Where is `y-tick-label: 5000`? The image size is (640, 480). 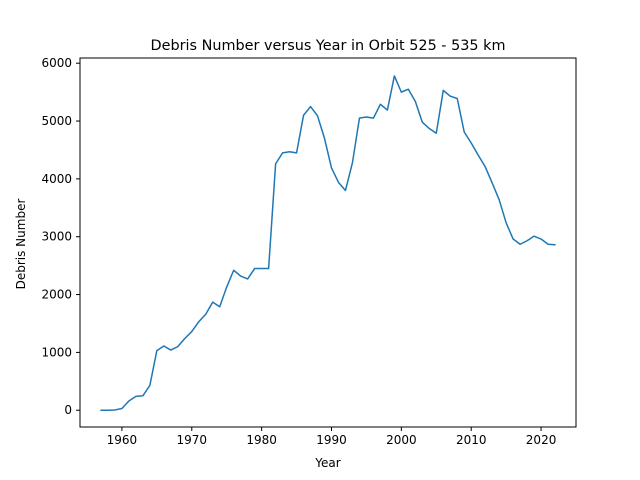 y-tick-label: 5000 is located at coordinates (56, 121).